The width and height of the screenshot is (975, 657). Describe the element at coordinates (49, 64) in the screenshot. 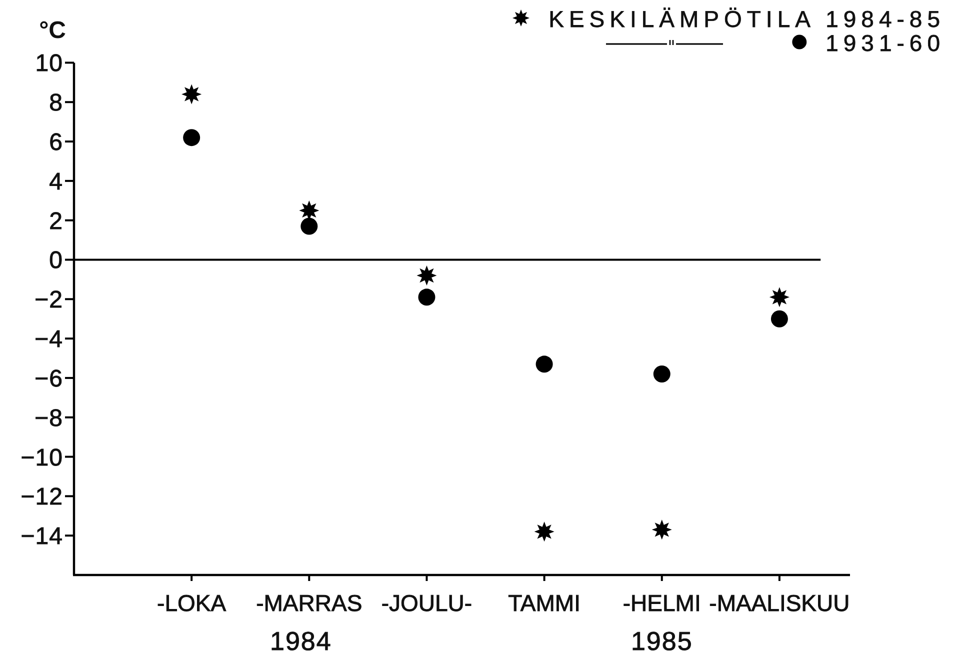

I see `y-tick-label: 10` at that location.